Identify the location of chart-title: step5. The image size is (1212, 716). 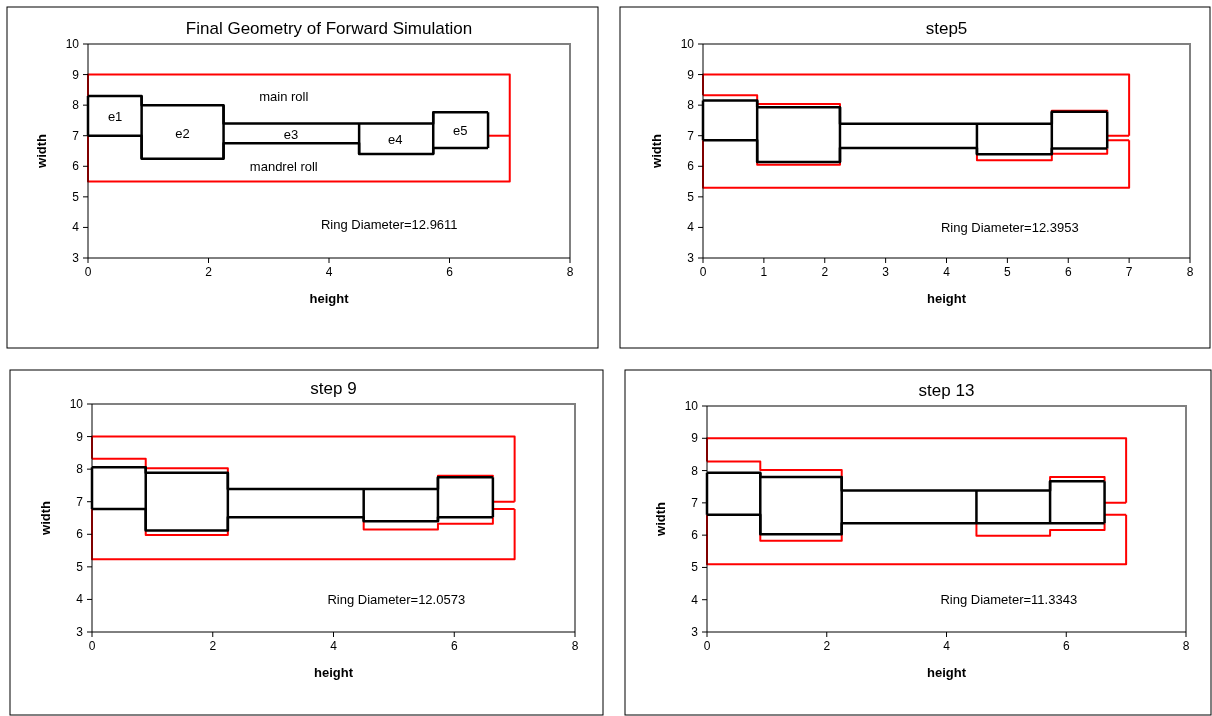
(946, 28).